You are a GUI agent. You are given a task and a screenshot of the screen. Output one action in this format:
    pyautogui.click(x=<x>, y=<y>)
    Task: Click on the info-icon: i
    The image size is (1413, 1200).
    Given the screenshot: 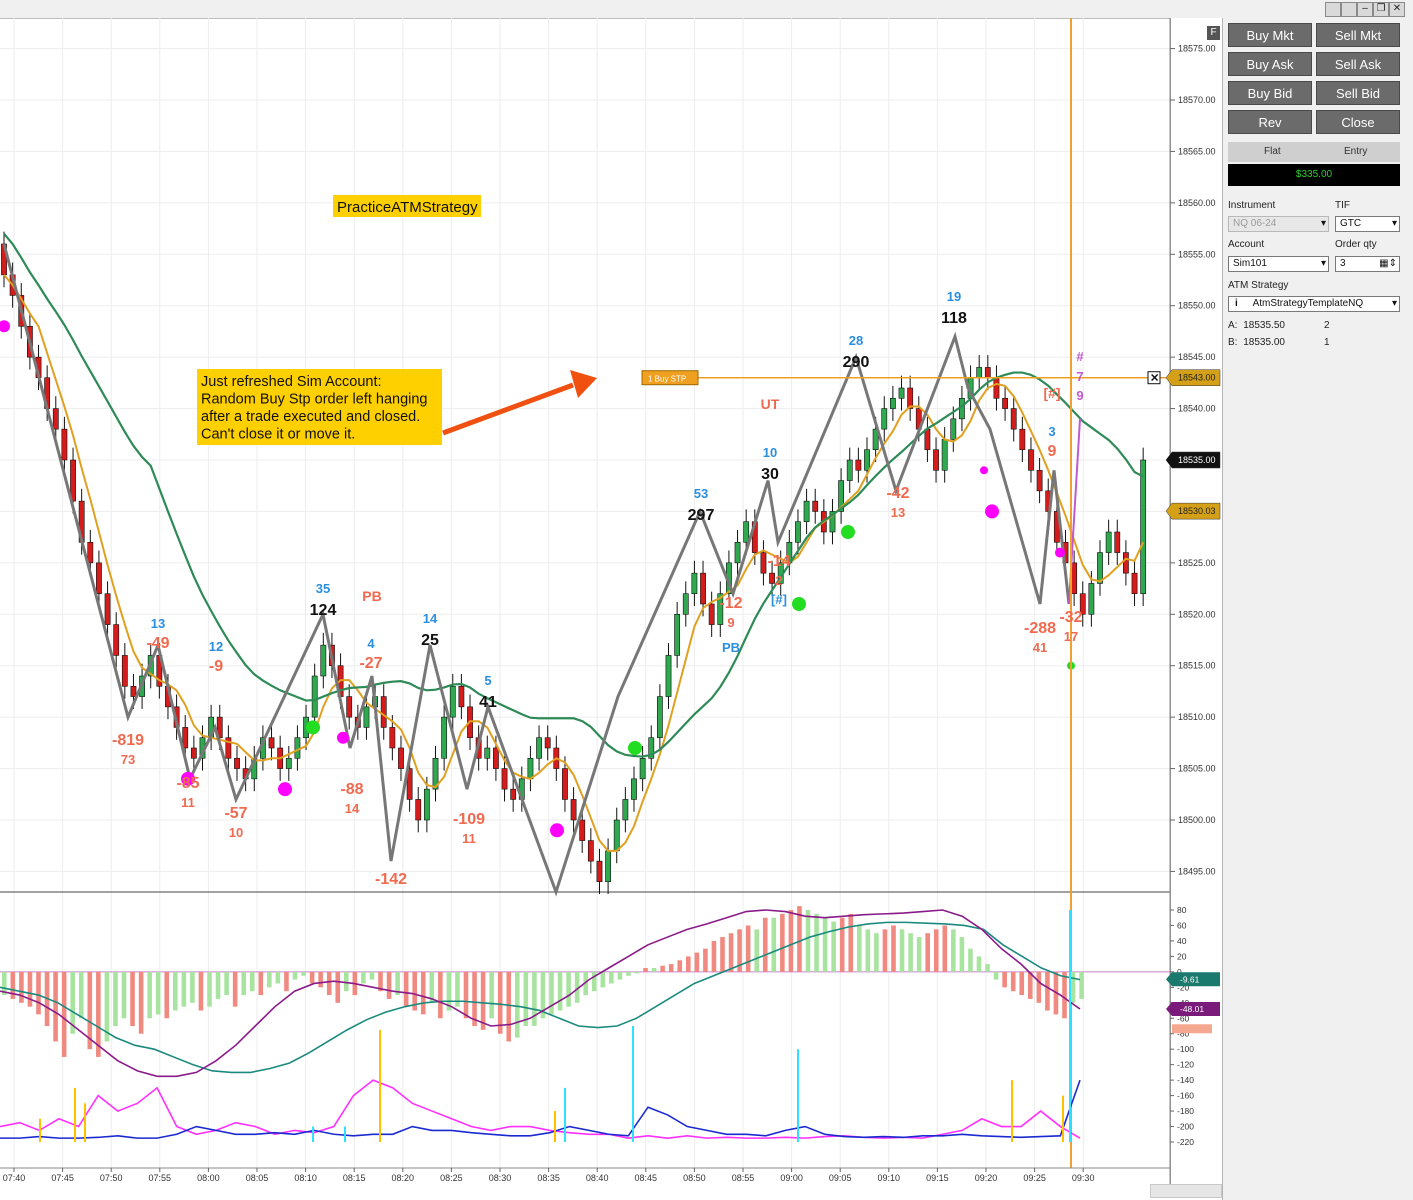 What is the action you would take?
    pyautogui.click(x=1236, y=303)
    